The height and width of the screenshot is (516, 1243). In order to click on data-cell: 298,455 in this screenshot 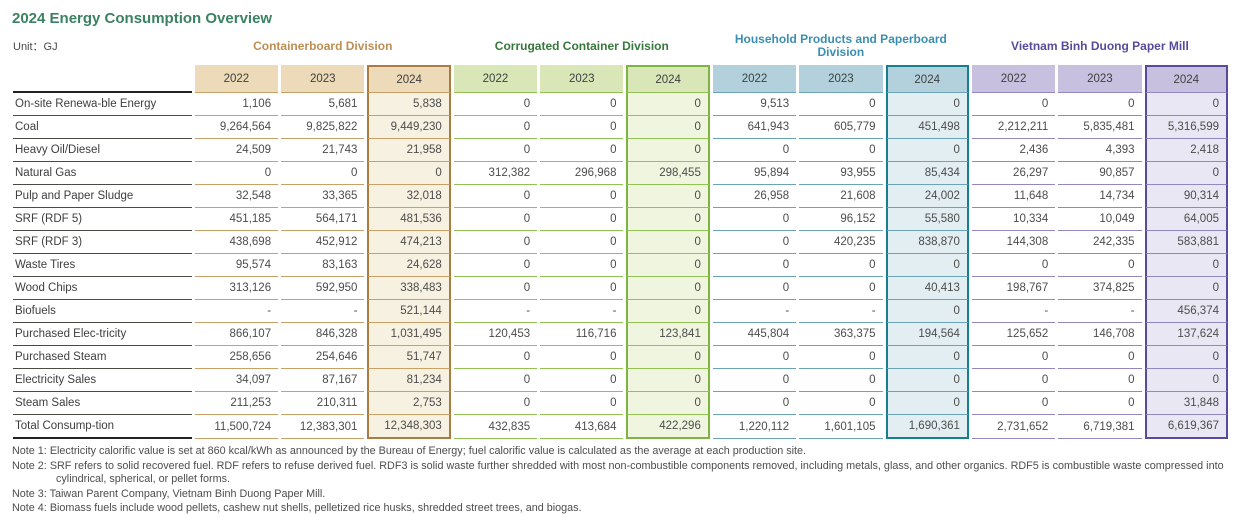, I will do `click(668, 173)`.